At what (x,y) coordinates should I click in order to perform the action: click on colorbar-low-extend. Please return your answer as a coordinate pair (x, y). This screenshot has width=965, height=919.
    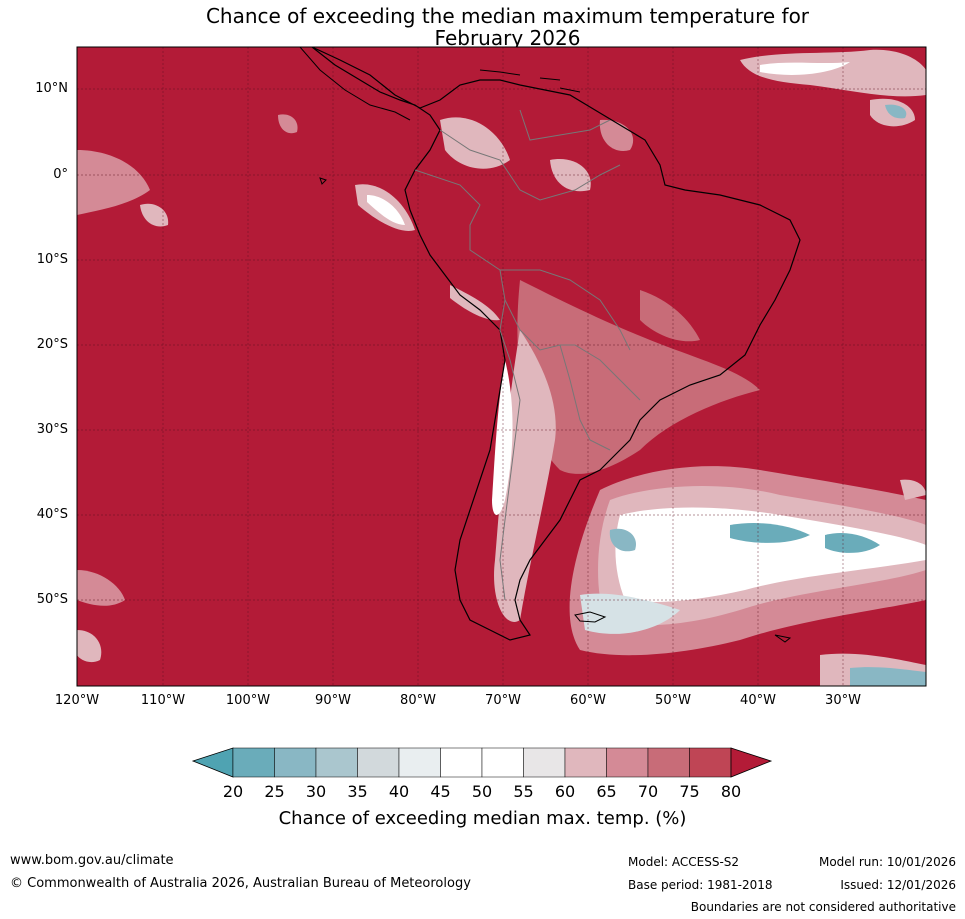
    Looking at the image, I should click on (212, 762).